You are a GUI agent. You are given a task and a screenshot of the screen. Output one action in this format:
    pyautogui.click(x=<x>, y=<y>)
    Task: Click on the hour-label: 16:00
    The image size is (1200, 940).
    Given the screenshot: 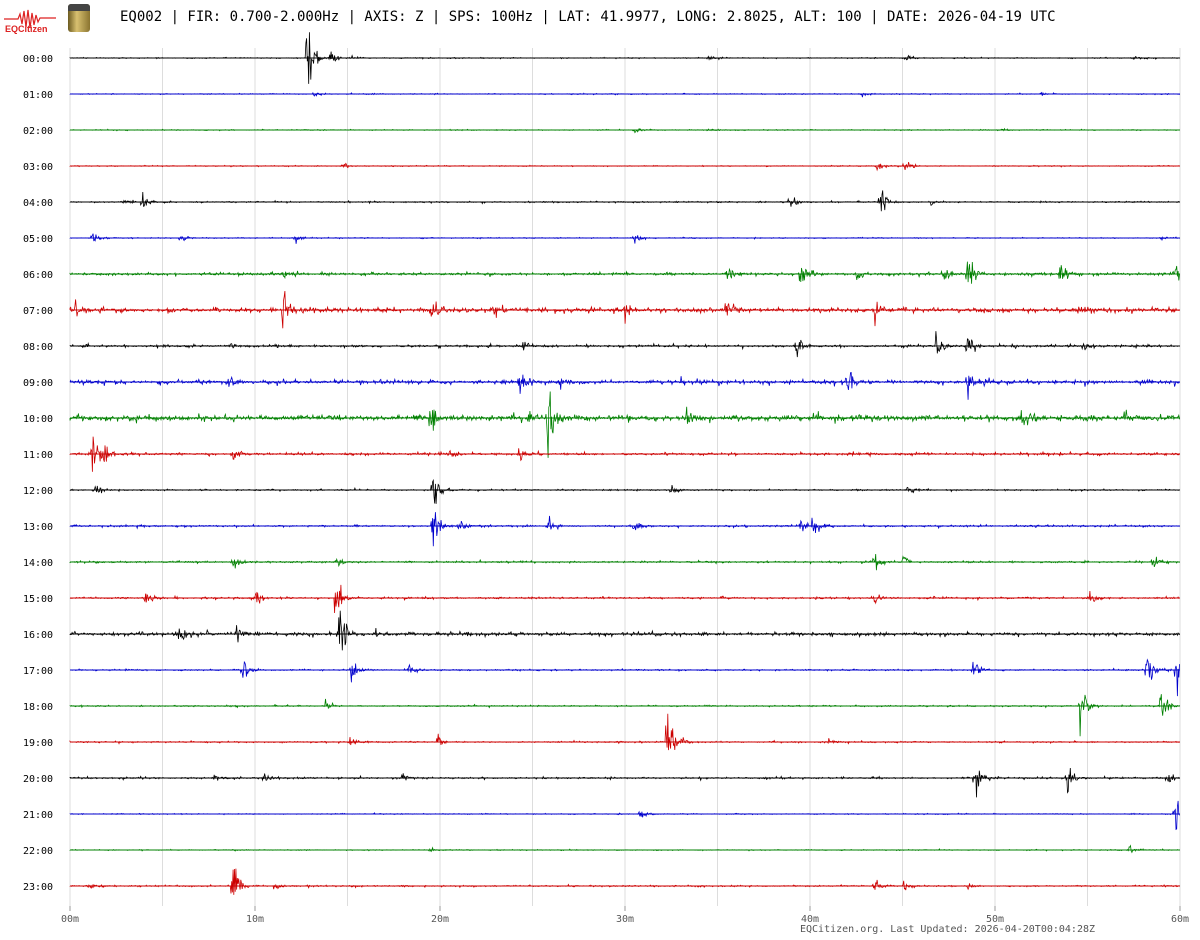 What is the action you would take?
    pyautogui.click(x=38, y=635)
    